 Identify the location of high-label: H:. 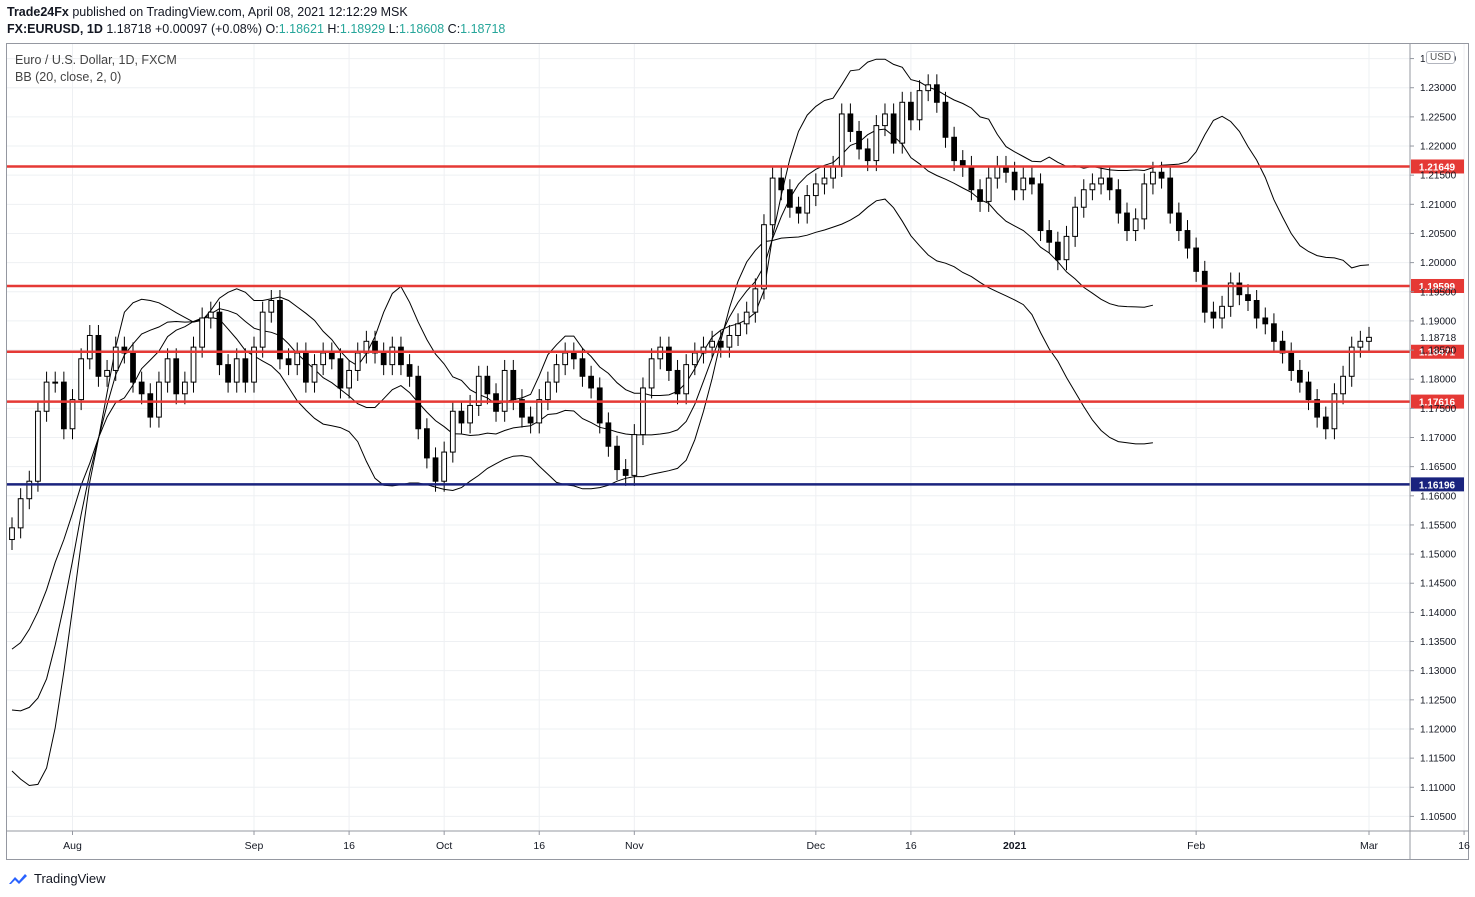
(333, 29).